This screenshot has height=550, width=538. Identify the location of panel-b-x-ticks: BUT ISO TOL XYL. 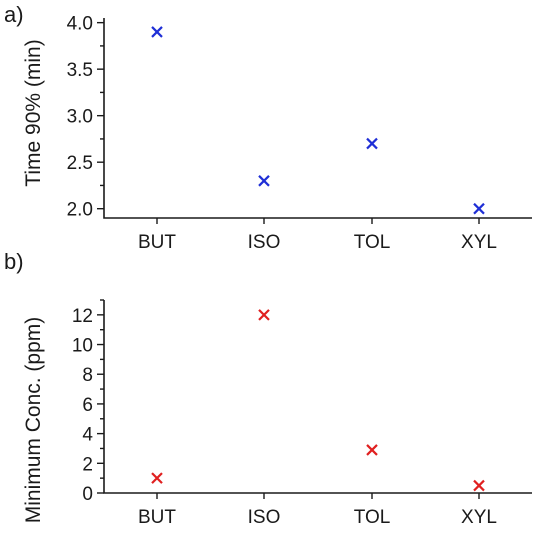
(317, 510).